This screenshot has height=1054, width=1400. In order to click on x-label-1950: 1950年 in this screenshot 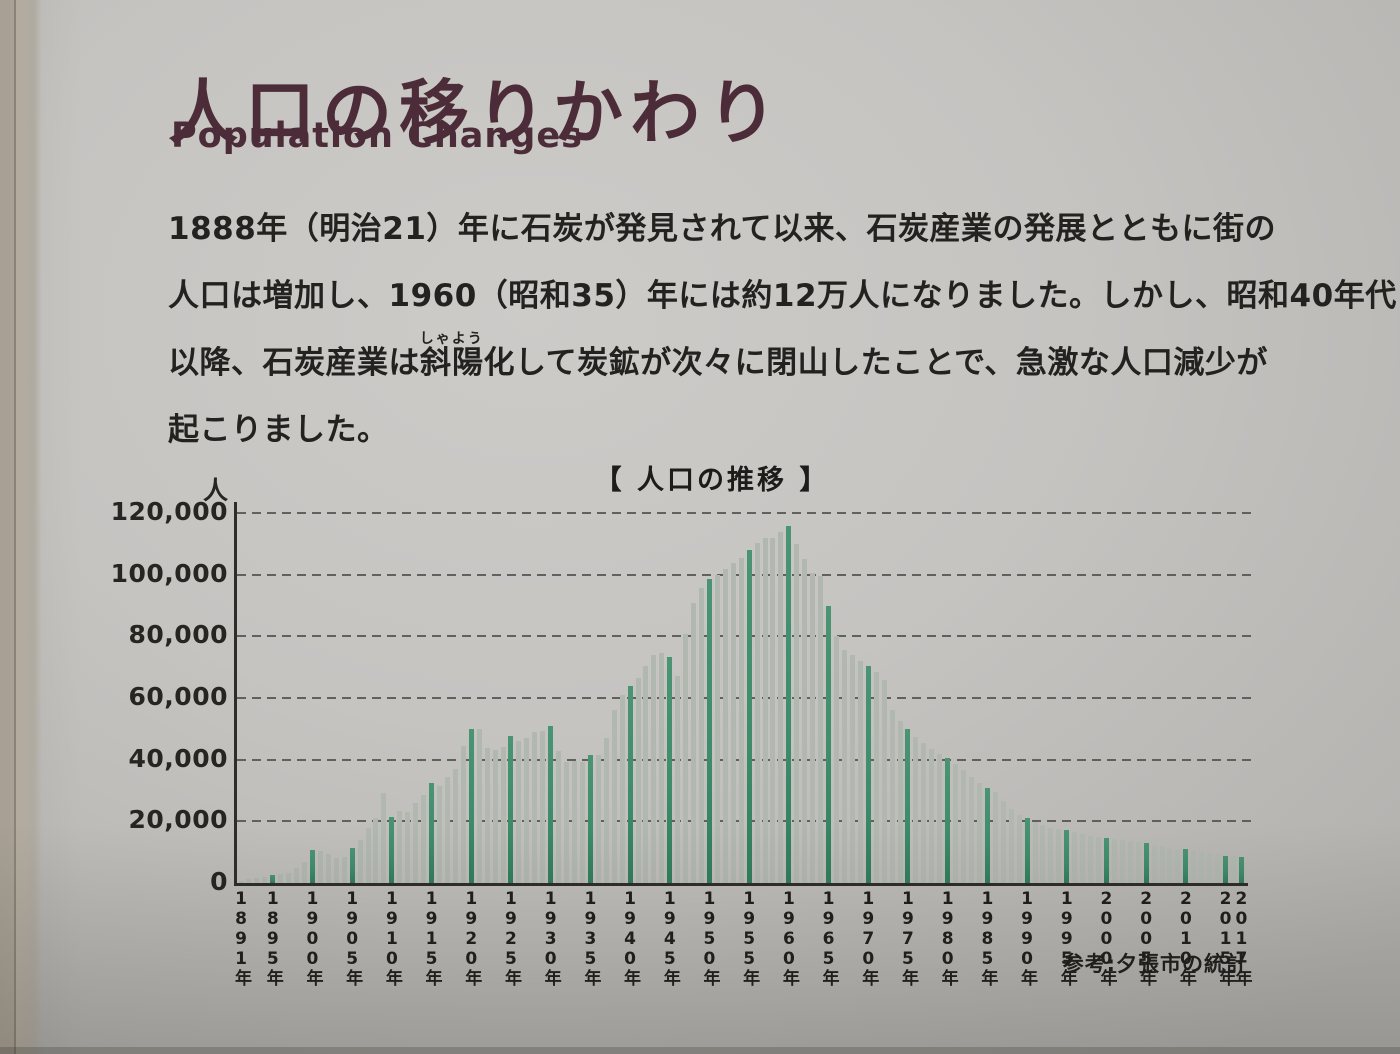, I will do `click(709, 937)`.